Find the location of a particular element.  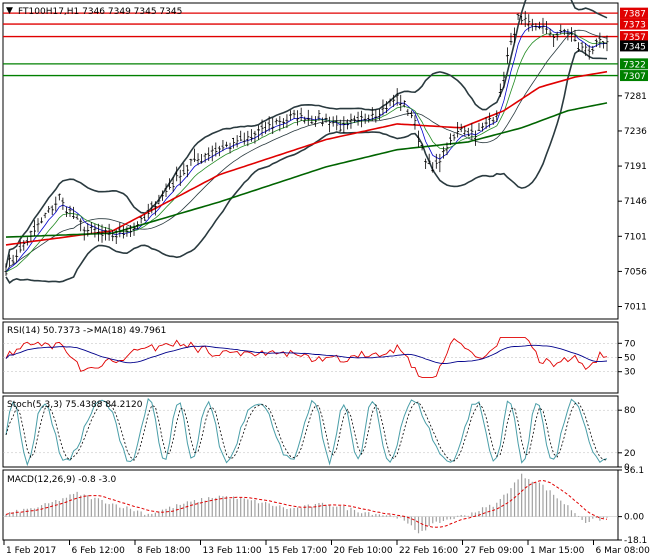

rsi-tick-label: 50 is located at coordinates (630, 359).